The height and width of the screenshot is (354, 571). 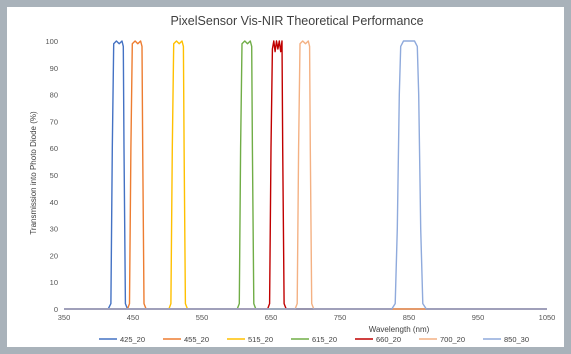 I want to click on y-tick-label: 100, so click(x=51, y=41).